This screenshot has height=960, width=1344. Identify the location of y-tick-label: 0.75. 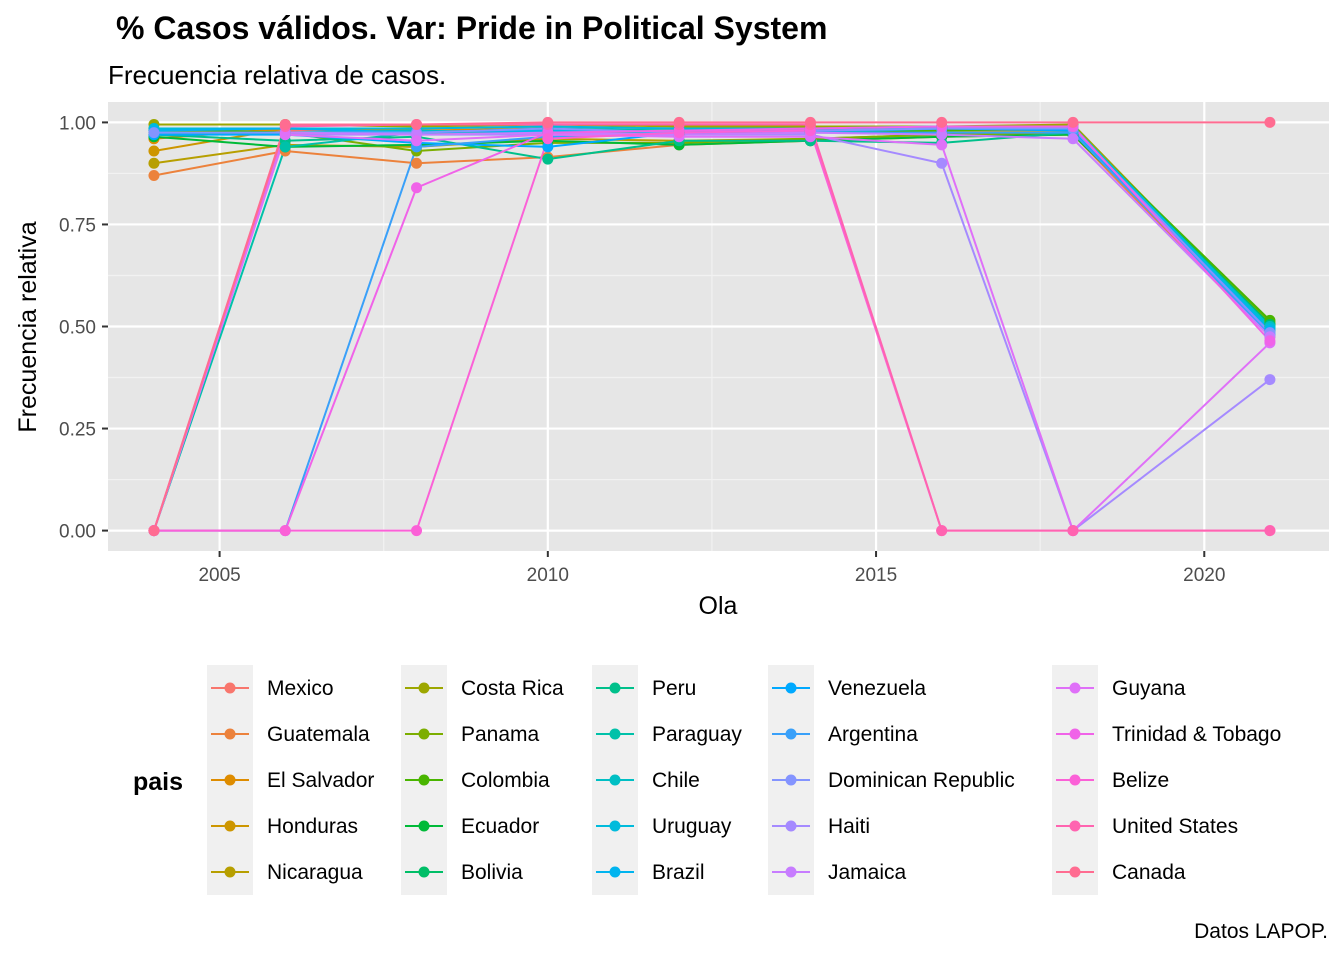
(77, 225).